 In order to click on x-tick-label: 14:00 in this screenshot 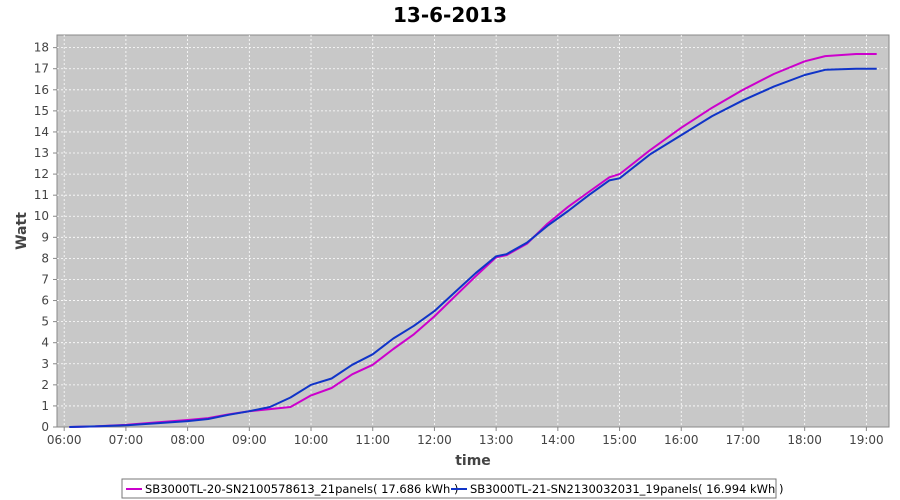, I will do `click(558, 440)`.